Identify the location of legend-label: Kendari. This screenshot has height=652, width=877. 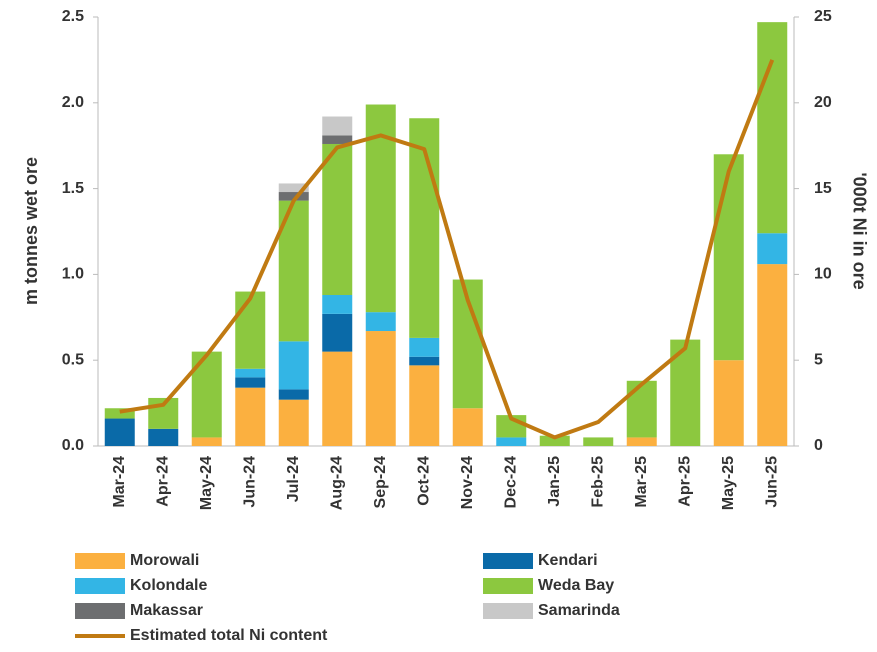
(568, 560).